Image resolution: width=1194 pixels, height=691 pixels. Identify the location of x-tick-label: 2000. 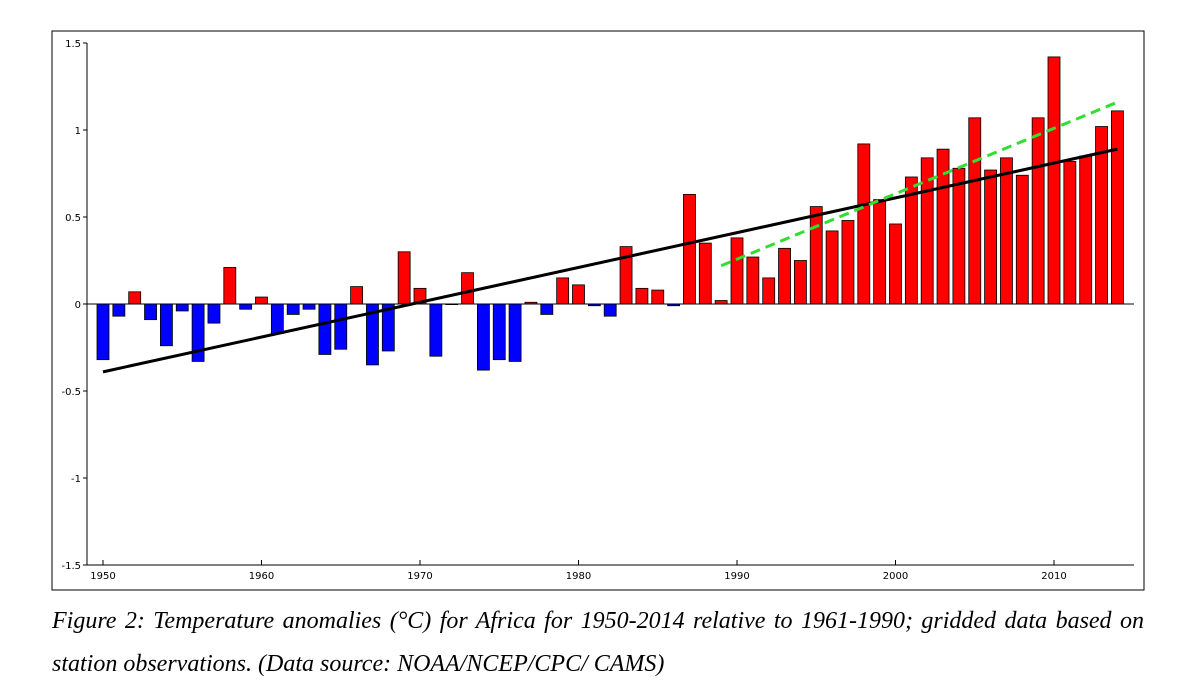
(895, 576).